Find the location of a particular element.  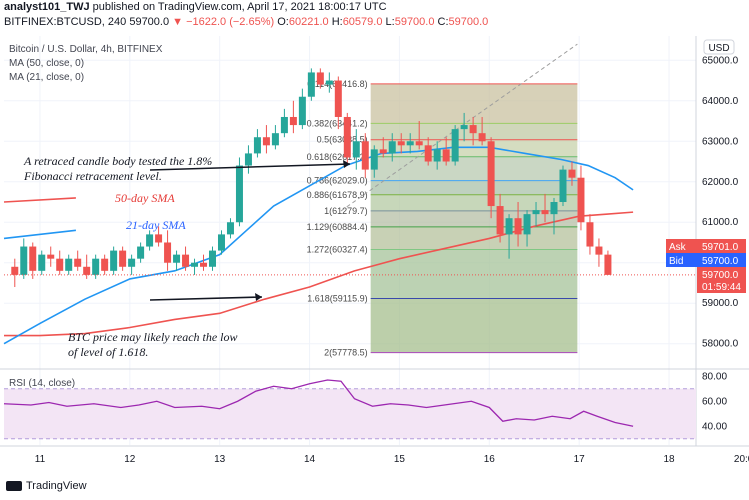

bid-tag is located at coordinates (706, 260).